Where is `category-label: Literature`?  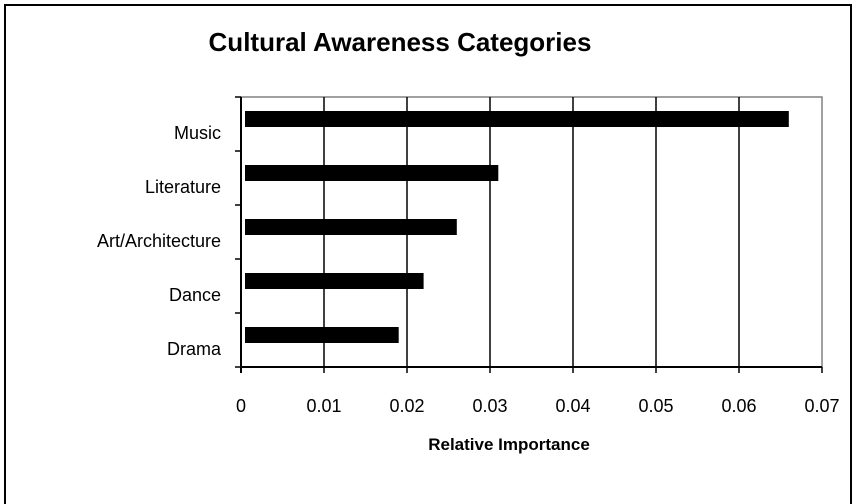
category-label: Literature is located at coordinates (183, 187).